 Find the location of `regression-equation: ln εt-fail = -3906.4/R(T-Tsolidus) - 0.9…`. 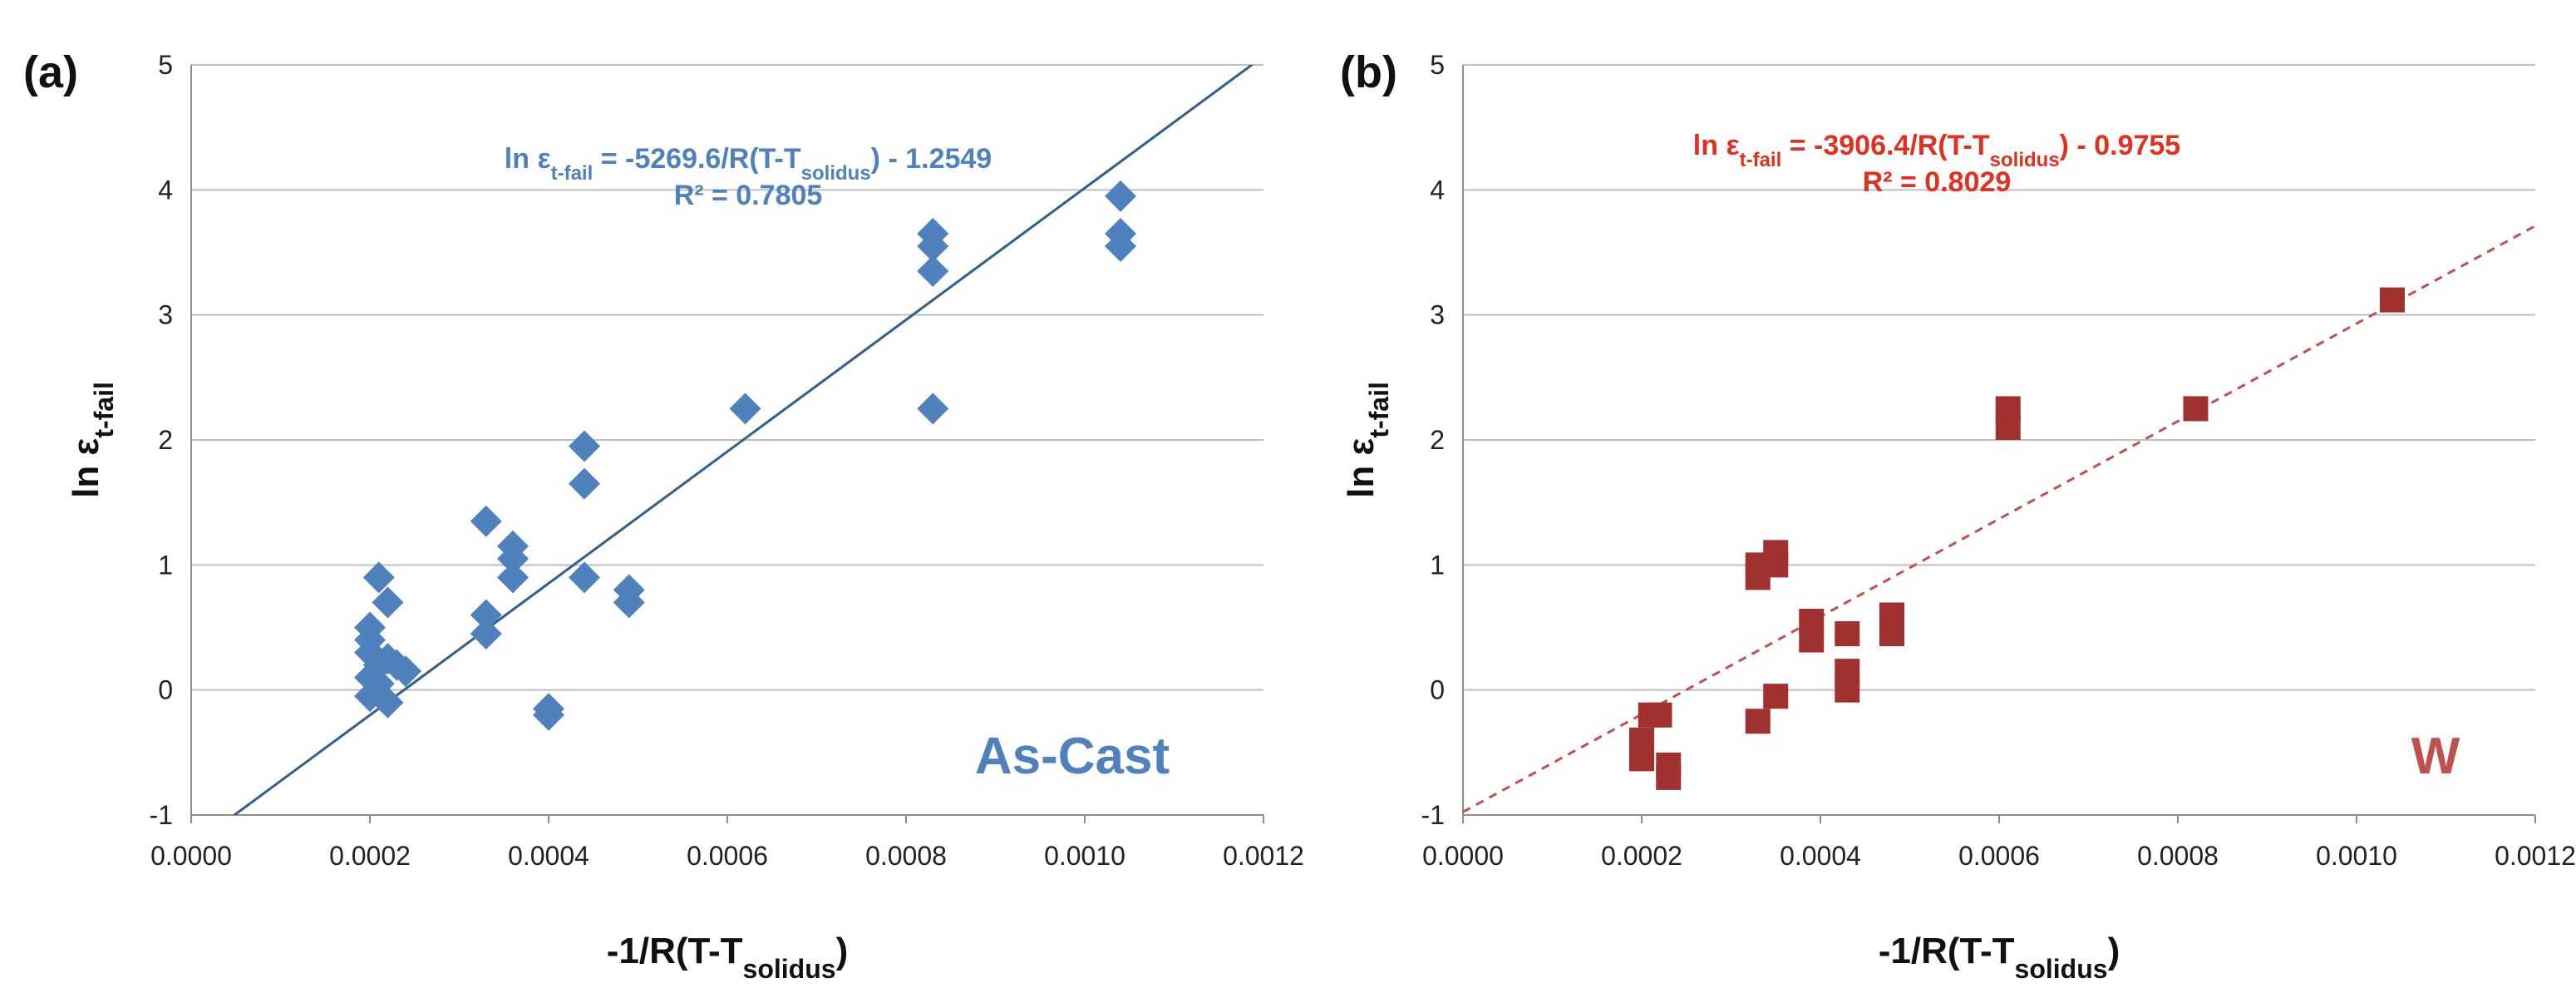

regression-equation: ln εt-fail = -3906.4/R(T-Tsolidus) - 0.9… is located at coordinates (1936, 150).